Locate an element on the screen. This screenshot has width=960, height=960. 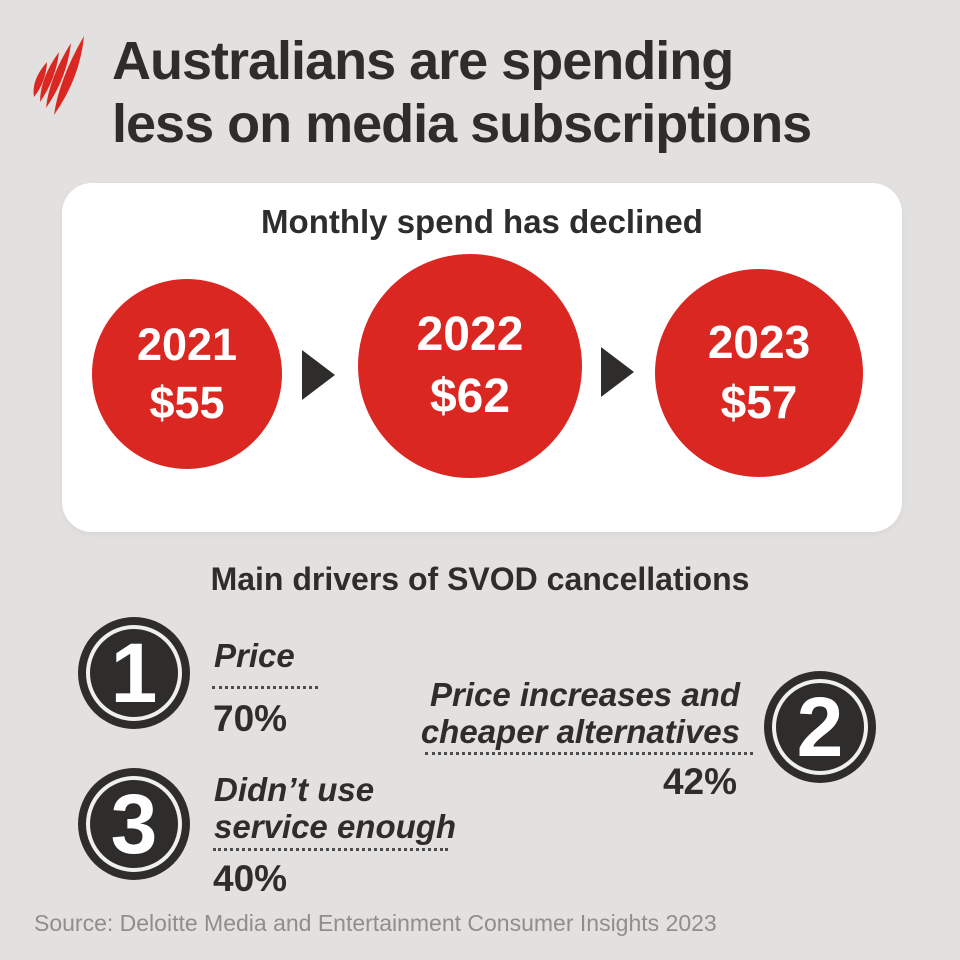
rank-number: 2 is located at coordinates (820, 727).